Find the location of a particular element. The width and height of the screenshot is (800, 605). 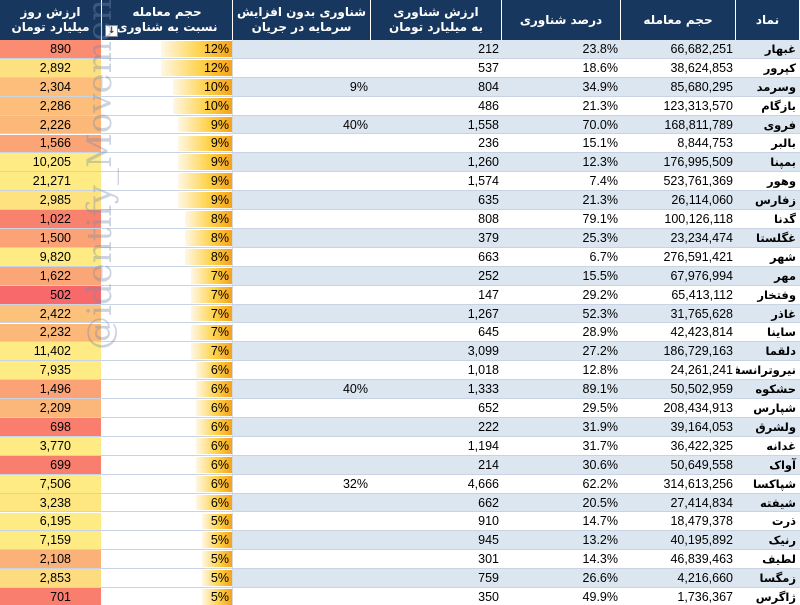

cell-name: فروی is located at coordinates (779, 124).